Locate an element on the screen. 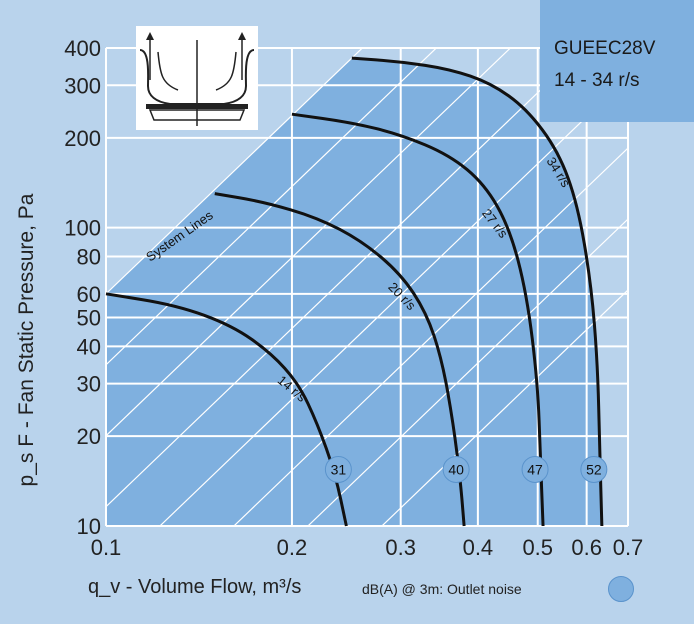 The width and height of the screenshot is (694, 624). db-badge-label: 31 is located at coordinates (339, 469).